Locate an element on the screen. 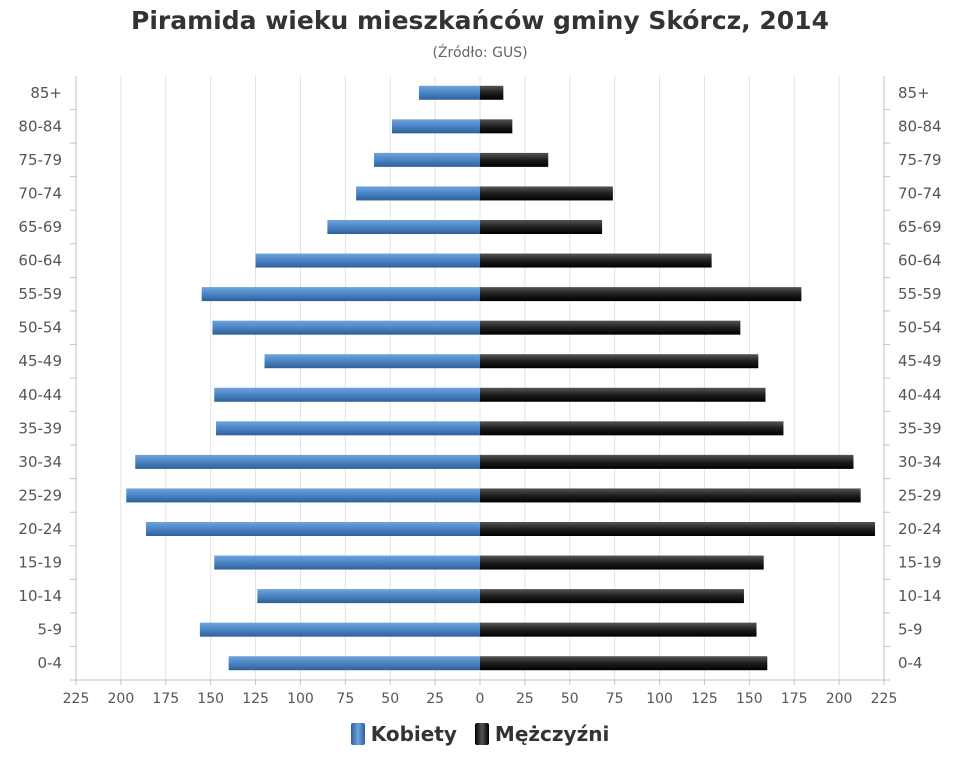 The width and height of the screenshot is (960, 768). legend-item-kobiety: Kobiety is located at coordinates (403, 734).